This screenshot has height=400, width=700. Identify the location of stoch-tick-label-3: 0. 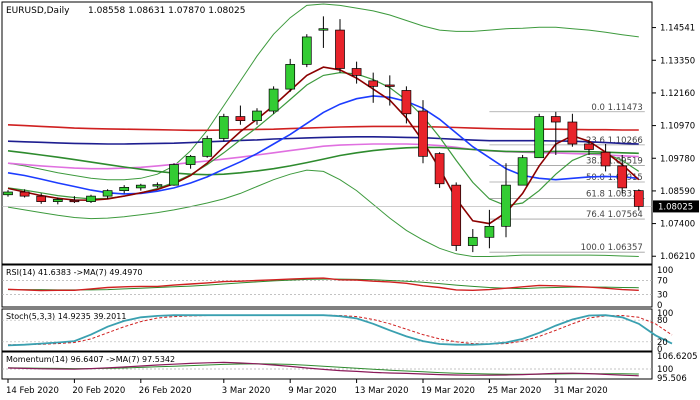
(659, 350).